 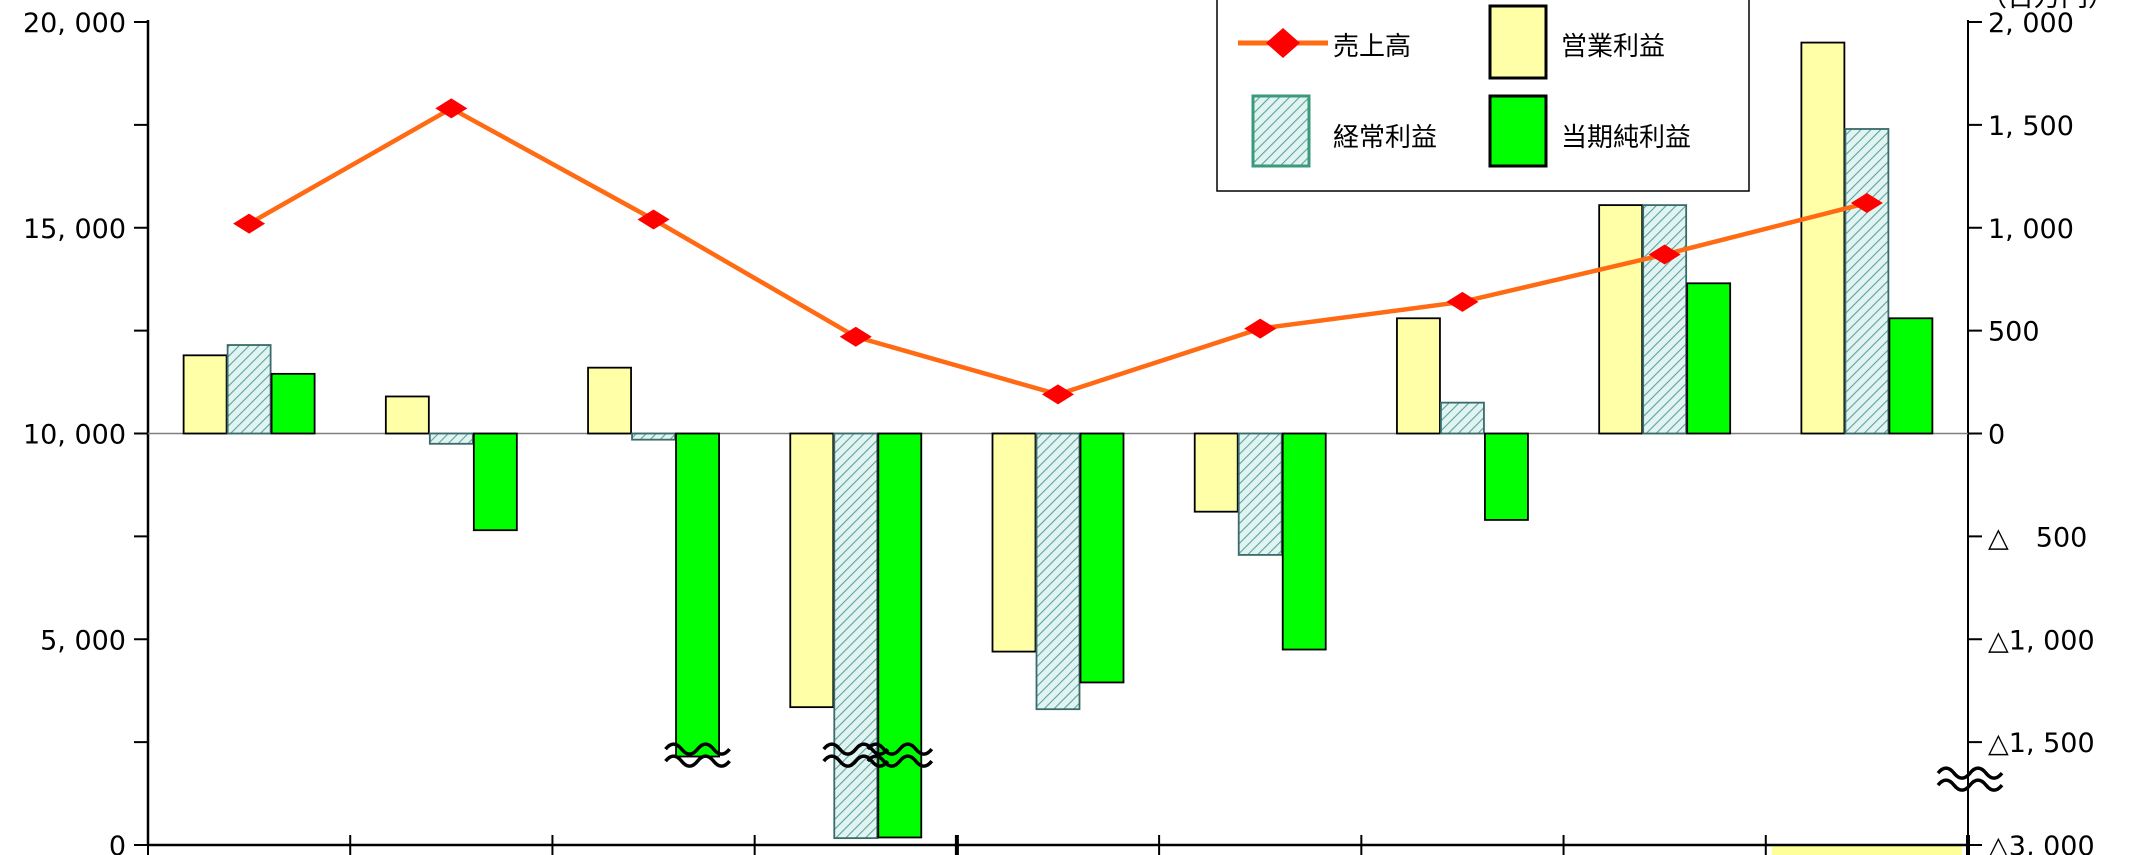 I want to click on breaks-layer, so click(x=1334, y=767).